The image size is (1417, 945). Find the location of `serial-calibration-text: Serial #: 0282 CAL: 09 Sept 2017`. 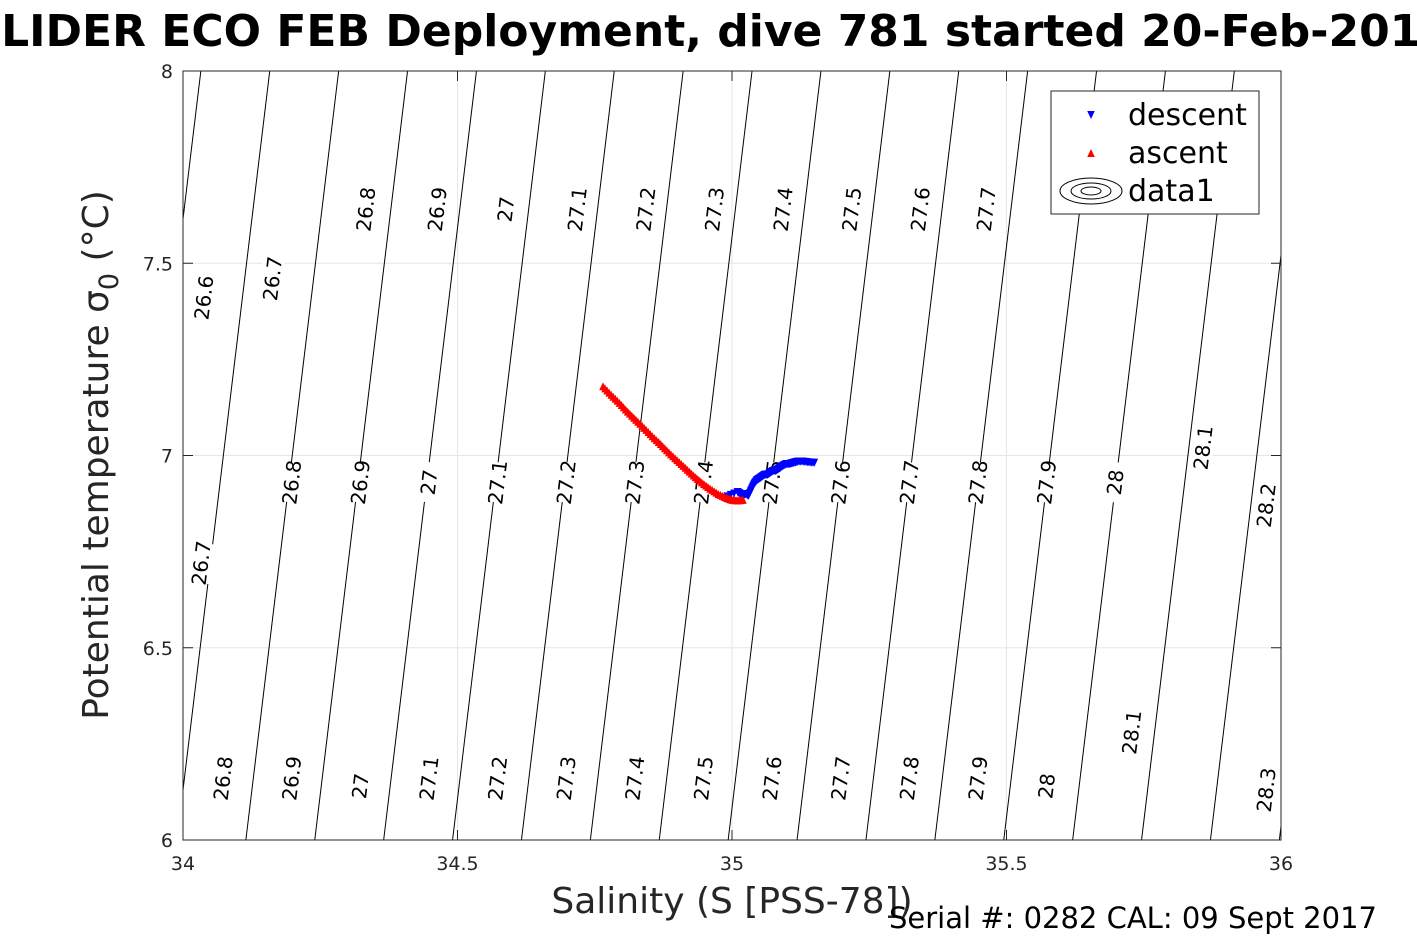

serial-calibration-text: Serial #: 0282 CAL: 09 Sept 2017 is located at coordinates (1133, 918).